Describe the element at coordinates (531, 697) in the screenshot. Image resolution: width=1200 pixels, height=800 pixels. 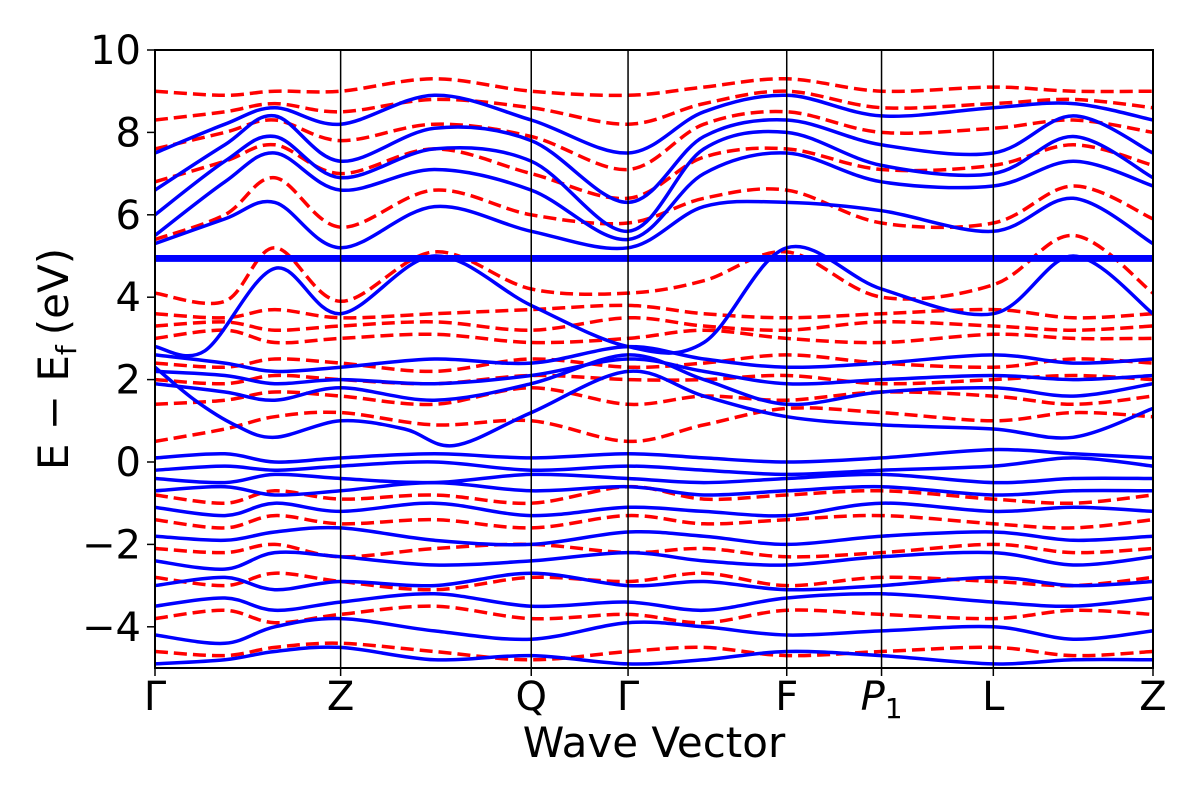
I see `x-tick-label-2: Q` at that location.